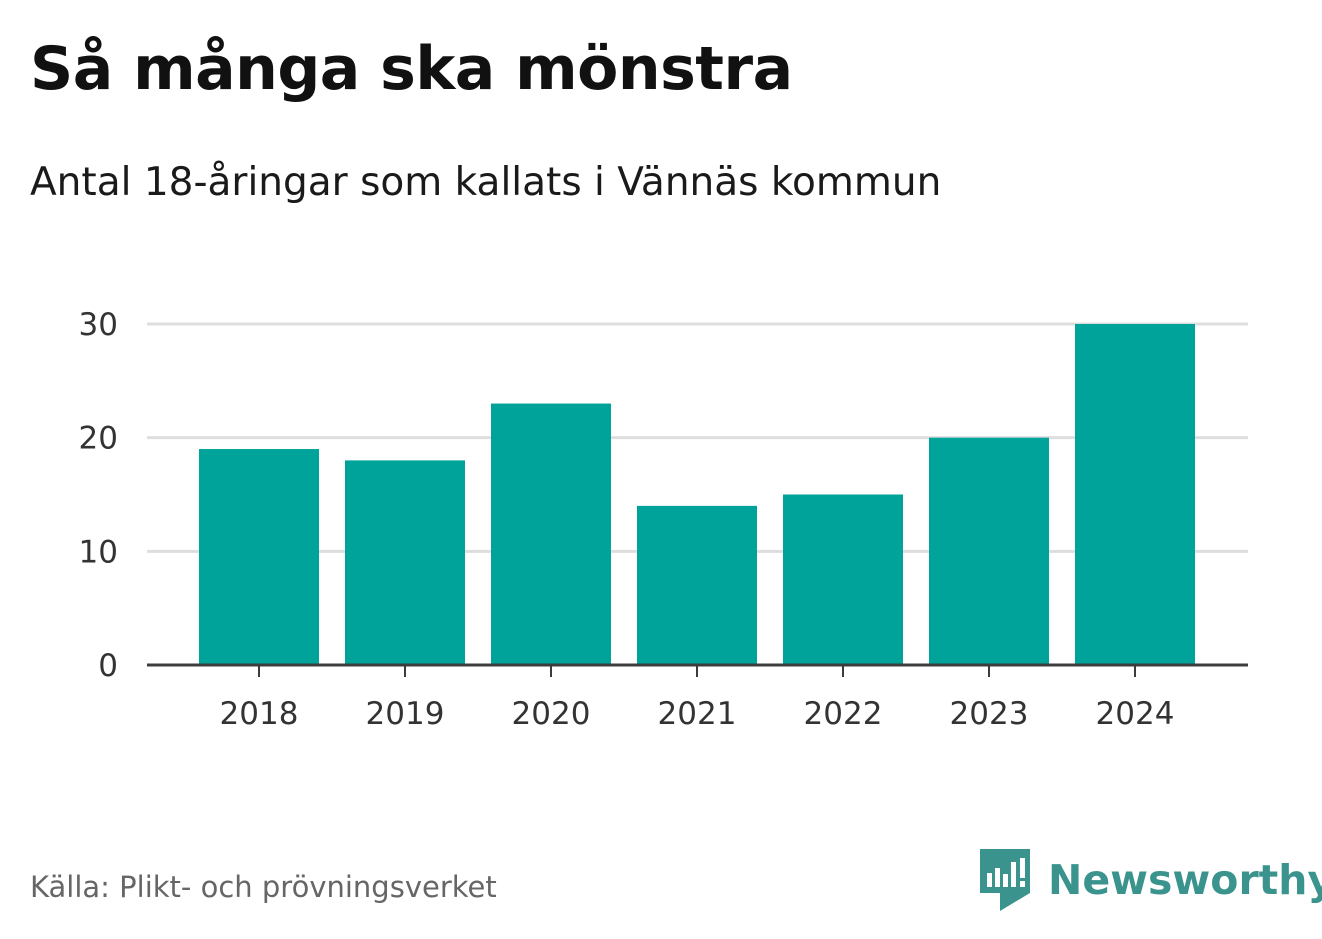 Image resolution: width=1322 pixels, height=939 pixels. I want to click on x-tick-label: 2024, so click(1135, 714).